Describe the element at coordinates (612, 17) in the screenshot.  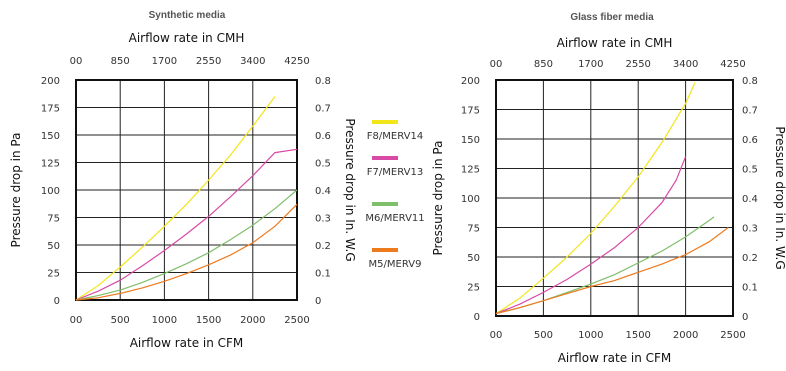
I see `chart-title: Glass fiber media` at that location.